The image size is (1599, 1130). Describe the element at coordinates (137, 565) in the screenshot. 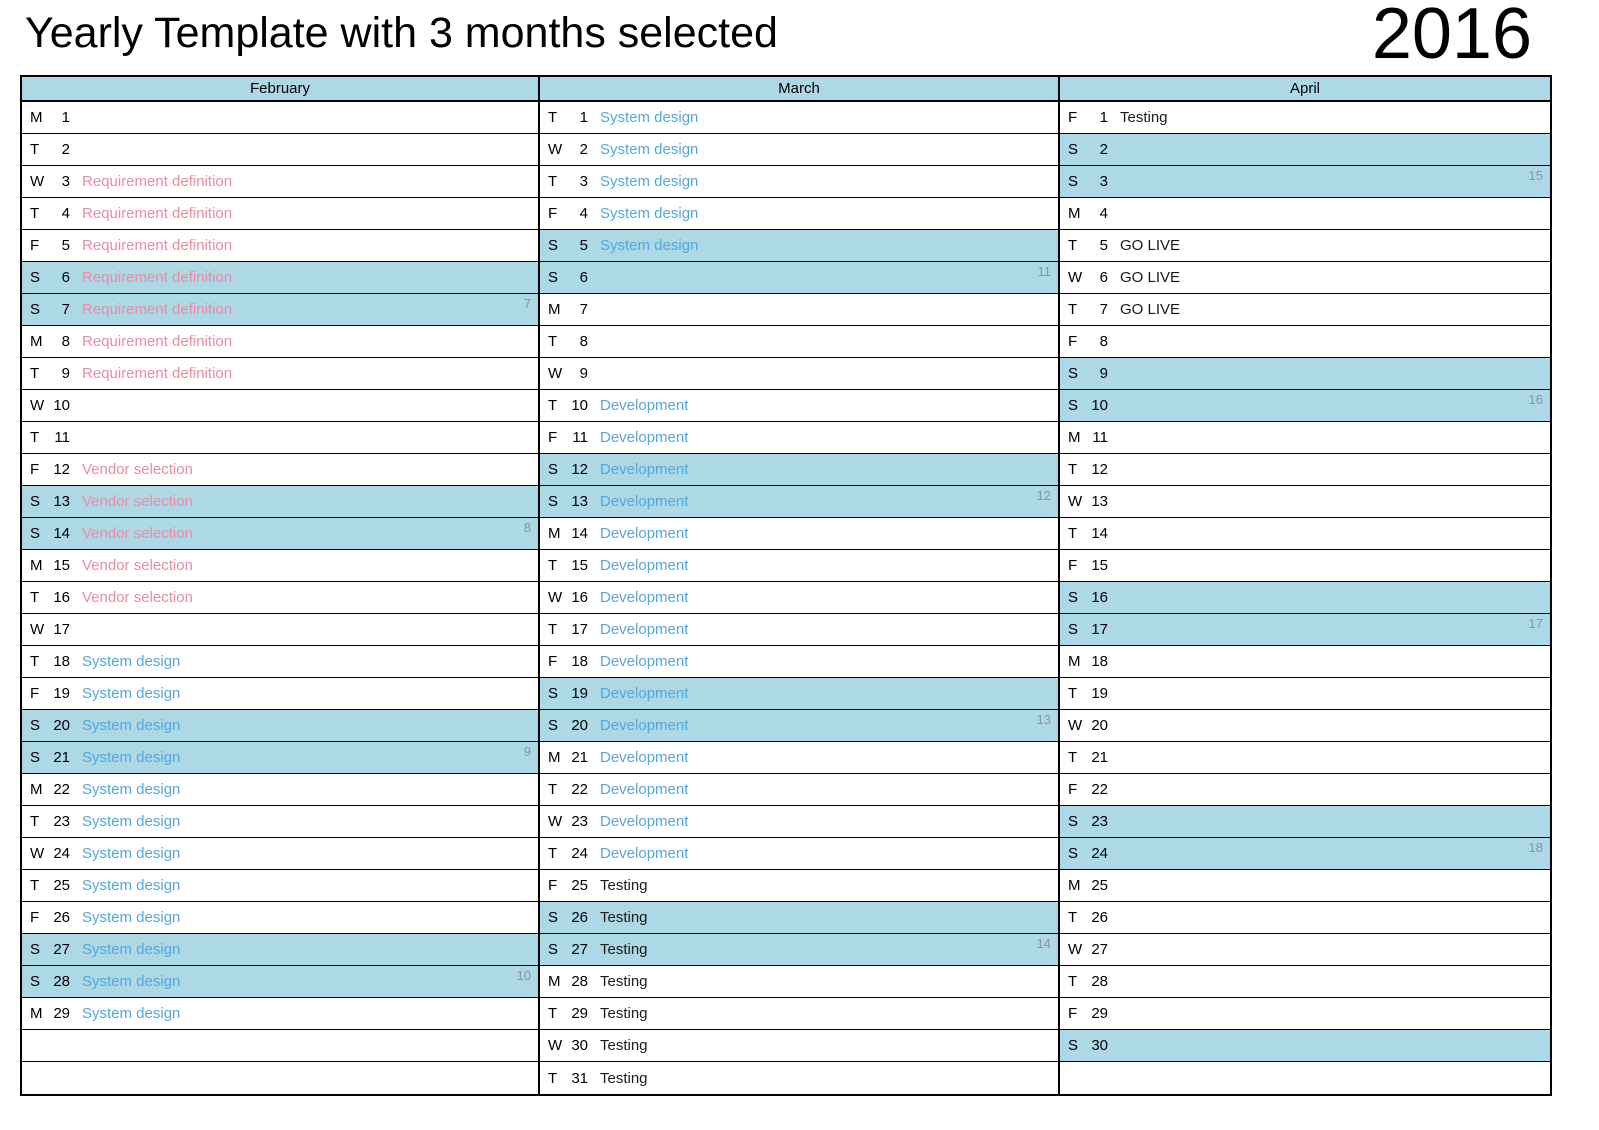

I see `event-label: Vendor selection` at that location.